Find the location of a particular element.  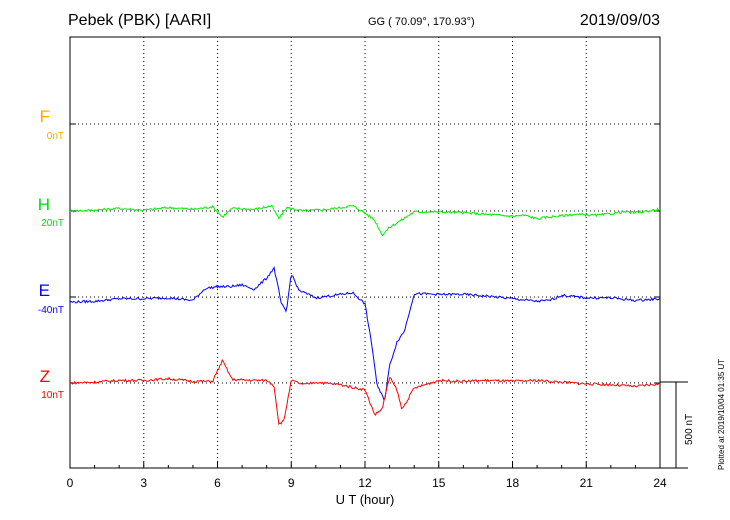

channel-baseline-h: 20nT is located at coordinates (52, 223).